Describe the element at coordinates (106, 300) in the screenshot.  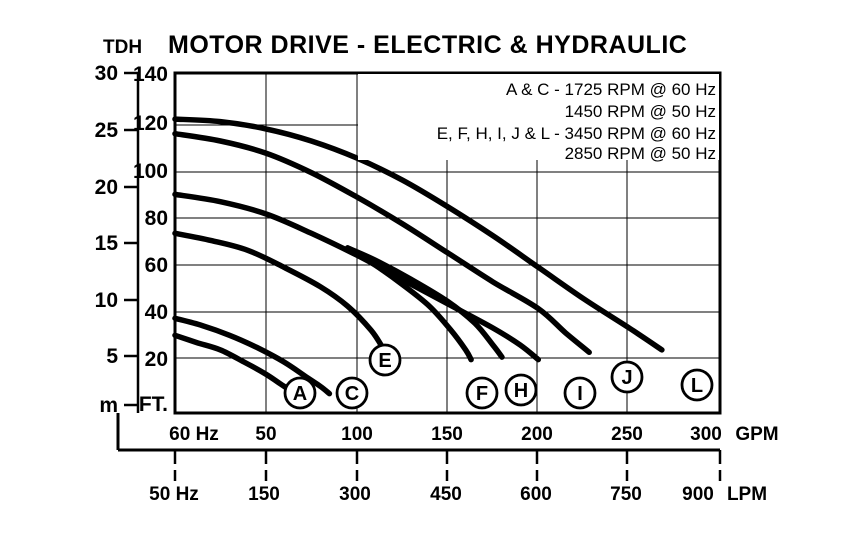
I see `y-metric-tick-10: 10` at that location.